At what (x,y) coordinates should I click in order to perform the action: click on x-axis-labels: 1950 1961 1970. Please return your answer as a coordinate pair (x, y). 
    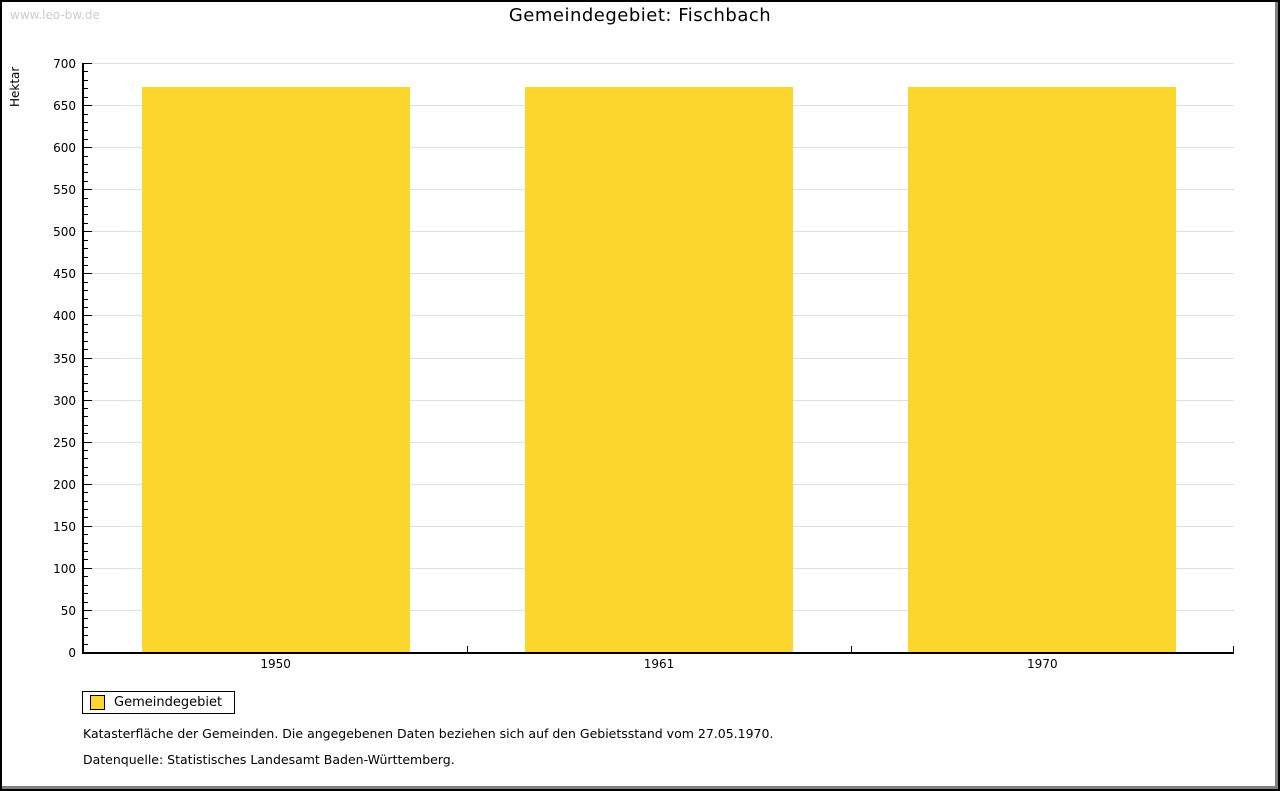
    Looking at the image, I should click on (659, 665).